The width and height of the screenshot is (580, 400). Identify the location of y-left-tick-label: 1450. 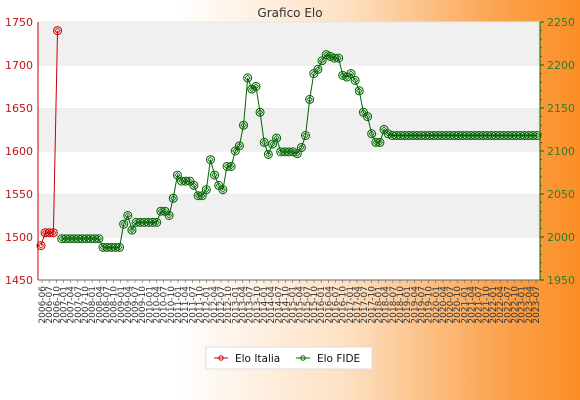
(19, 280).